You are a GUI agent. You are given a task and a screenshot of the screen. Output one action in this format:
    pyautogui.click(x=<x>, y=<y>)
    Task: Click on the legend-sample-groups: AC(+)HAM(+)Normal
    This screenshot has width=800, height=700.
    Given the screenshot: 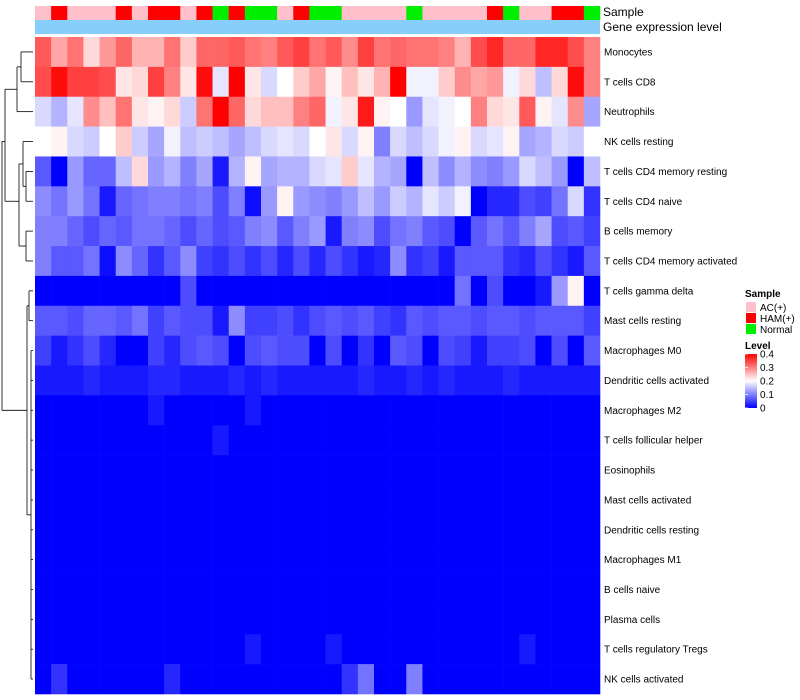 What is the action you would take?
    pyautogui.click(x=770, y=319)
    